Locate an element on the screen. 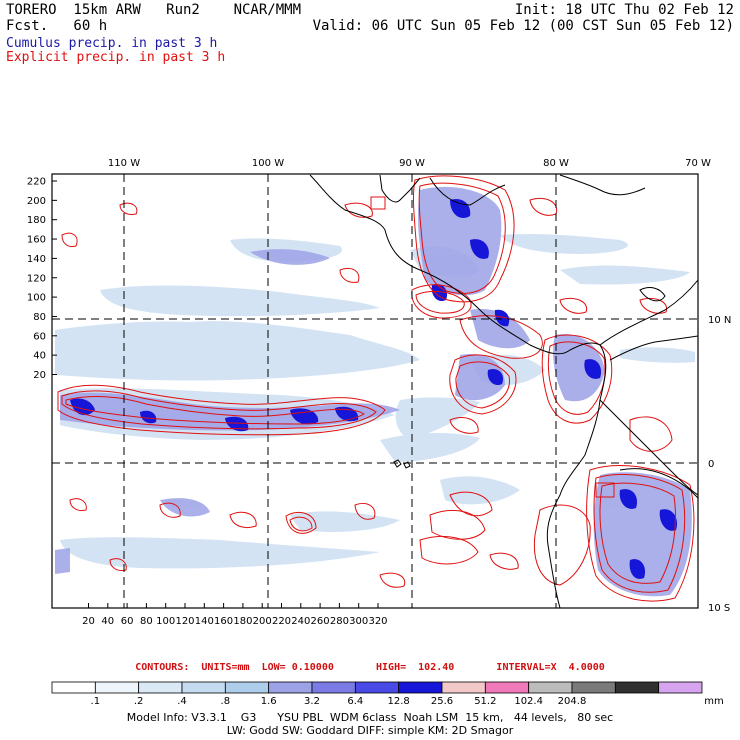 The width and height of the screenshot is (740, 740). y-tick-label: 80 is located at coordinates (39, 317).